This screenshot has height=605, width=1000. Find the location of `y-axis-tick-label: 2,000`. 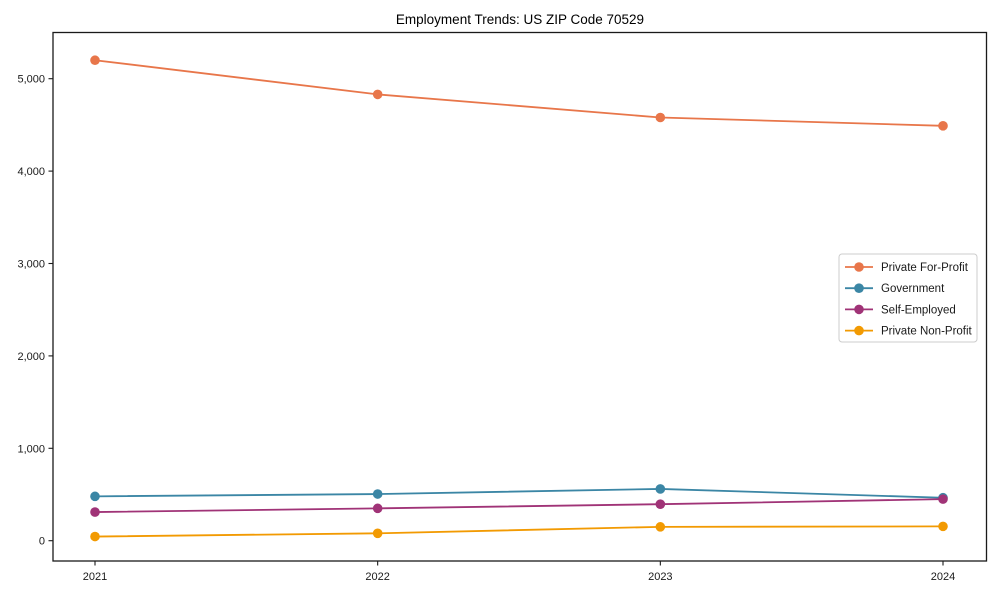

y-axis-tick-label: 2,000 is located at coordinates (31, 357).